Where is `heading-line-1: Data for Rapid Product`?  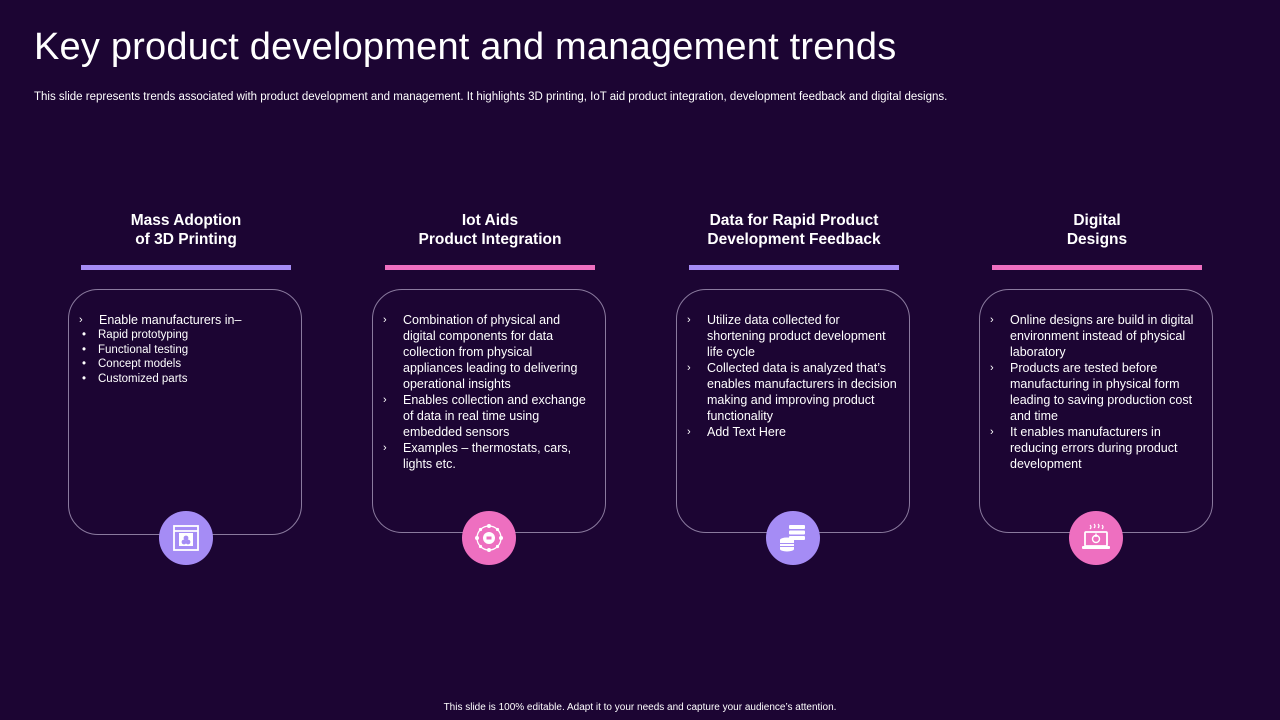 heading-line-1: Data for Rapid Product is located at coordinates (794, 220).